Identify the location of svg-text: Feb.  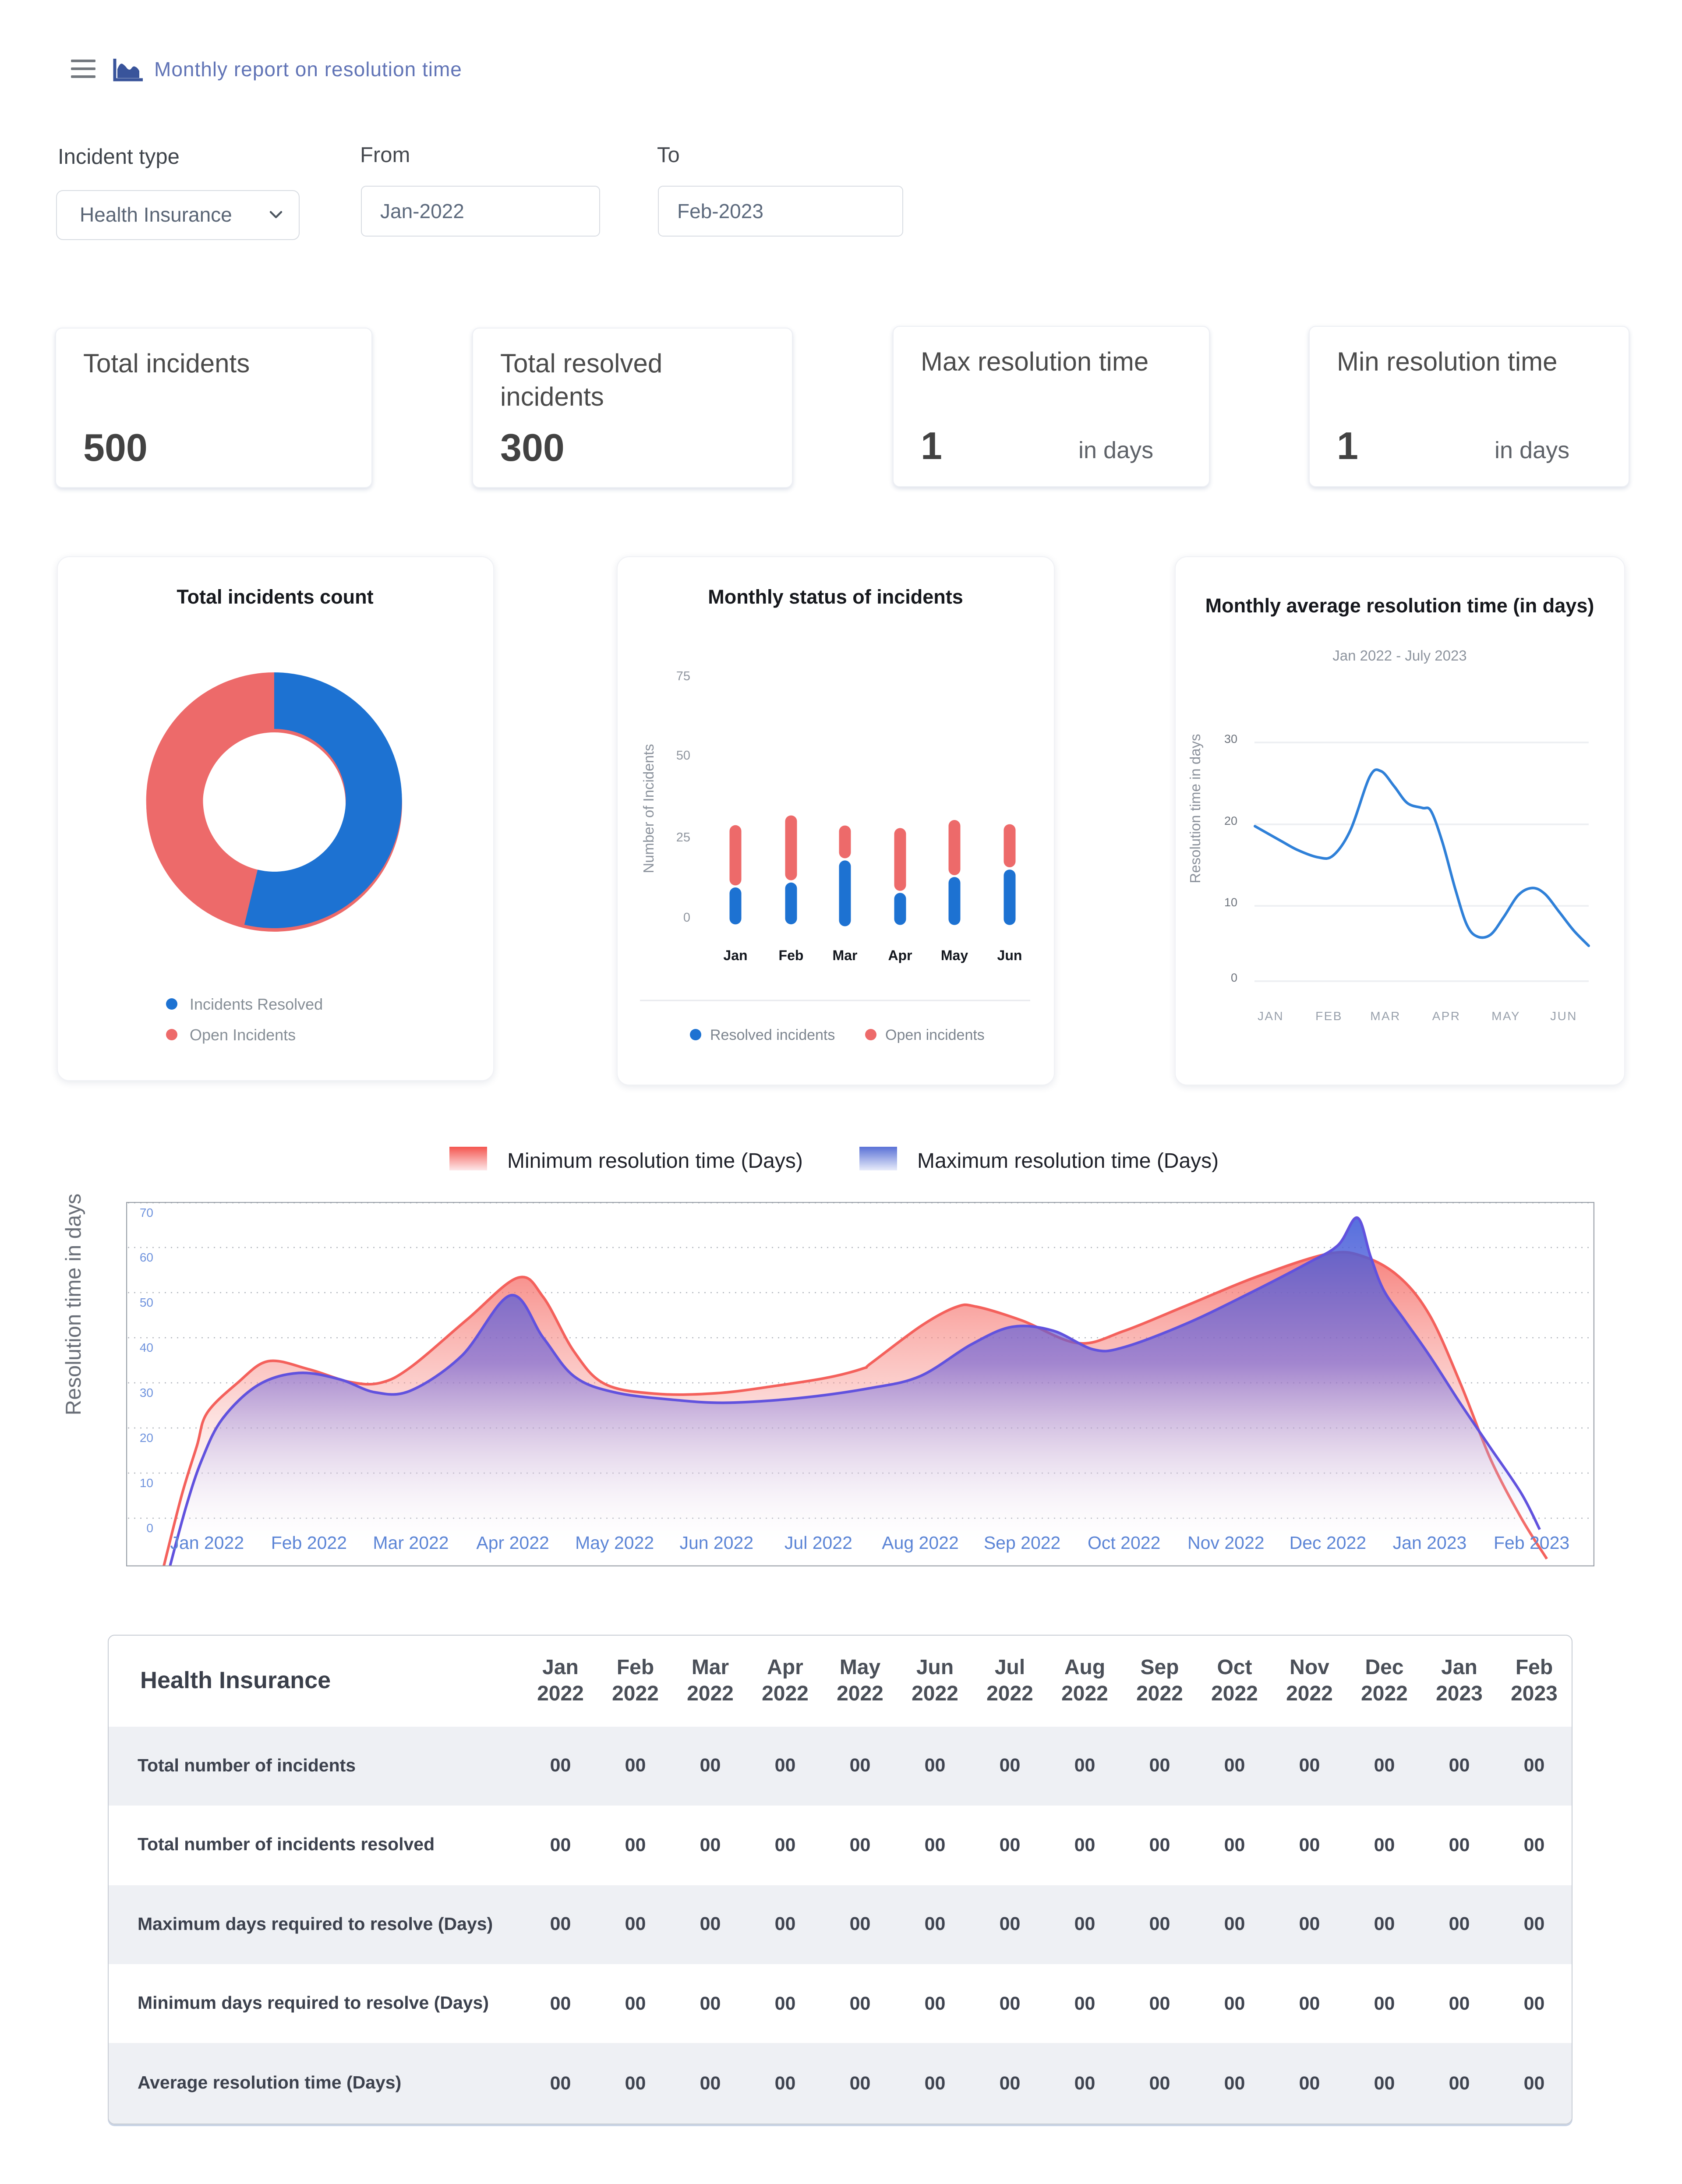
(792, 955).